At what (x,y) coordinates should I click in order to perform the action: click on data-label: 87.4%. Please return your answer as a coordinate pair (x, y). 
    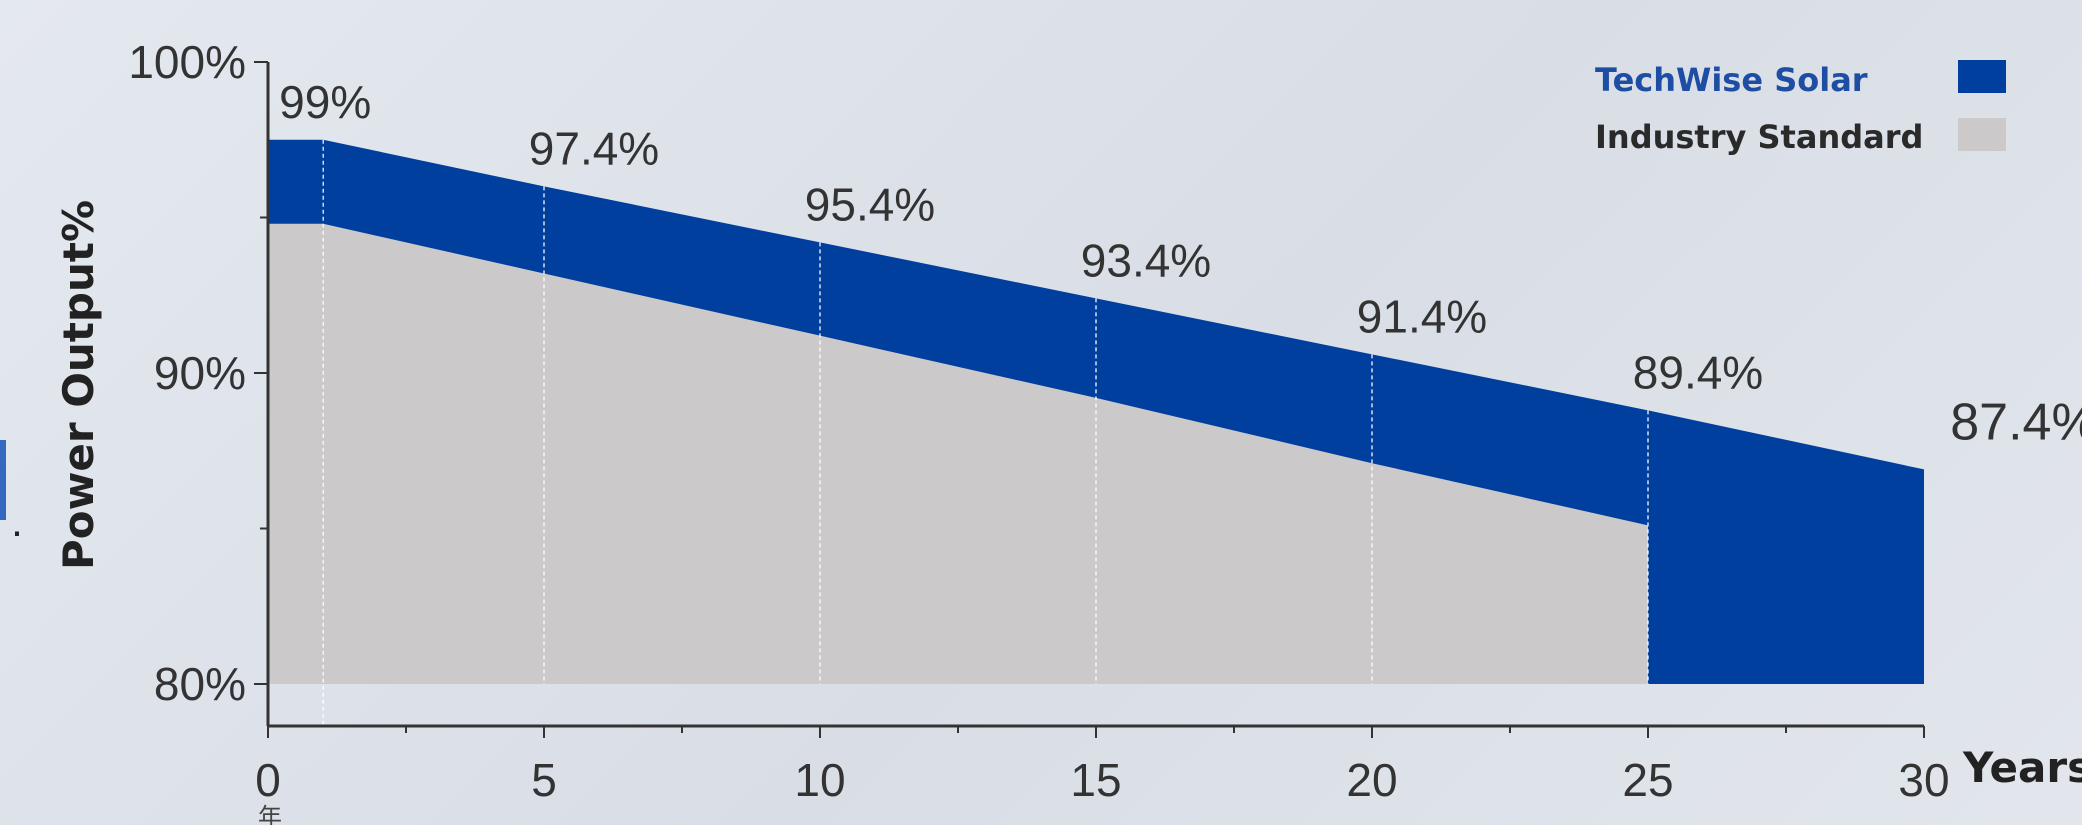
    Looking at the image, I should click on (2016, 422).